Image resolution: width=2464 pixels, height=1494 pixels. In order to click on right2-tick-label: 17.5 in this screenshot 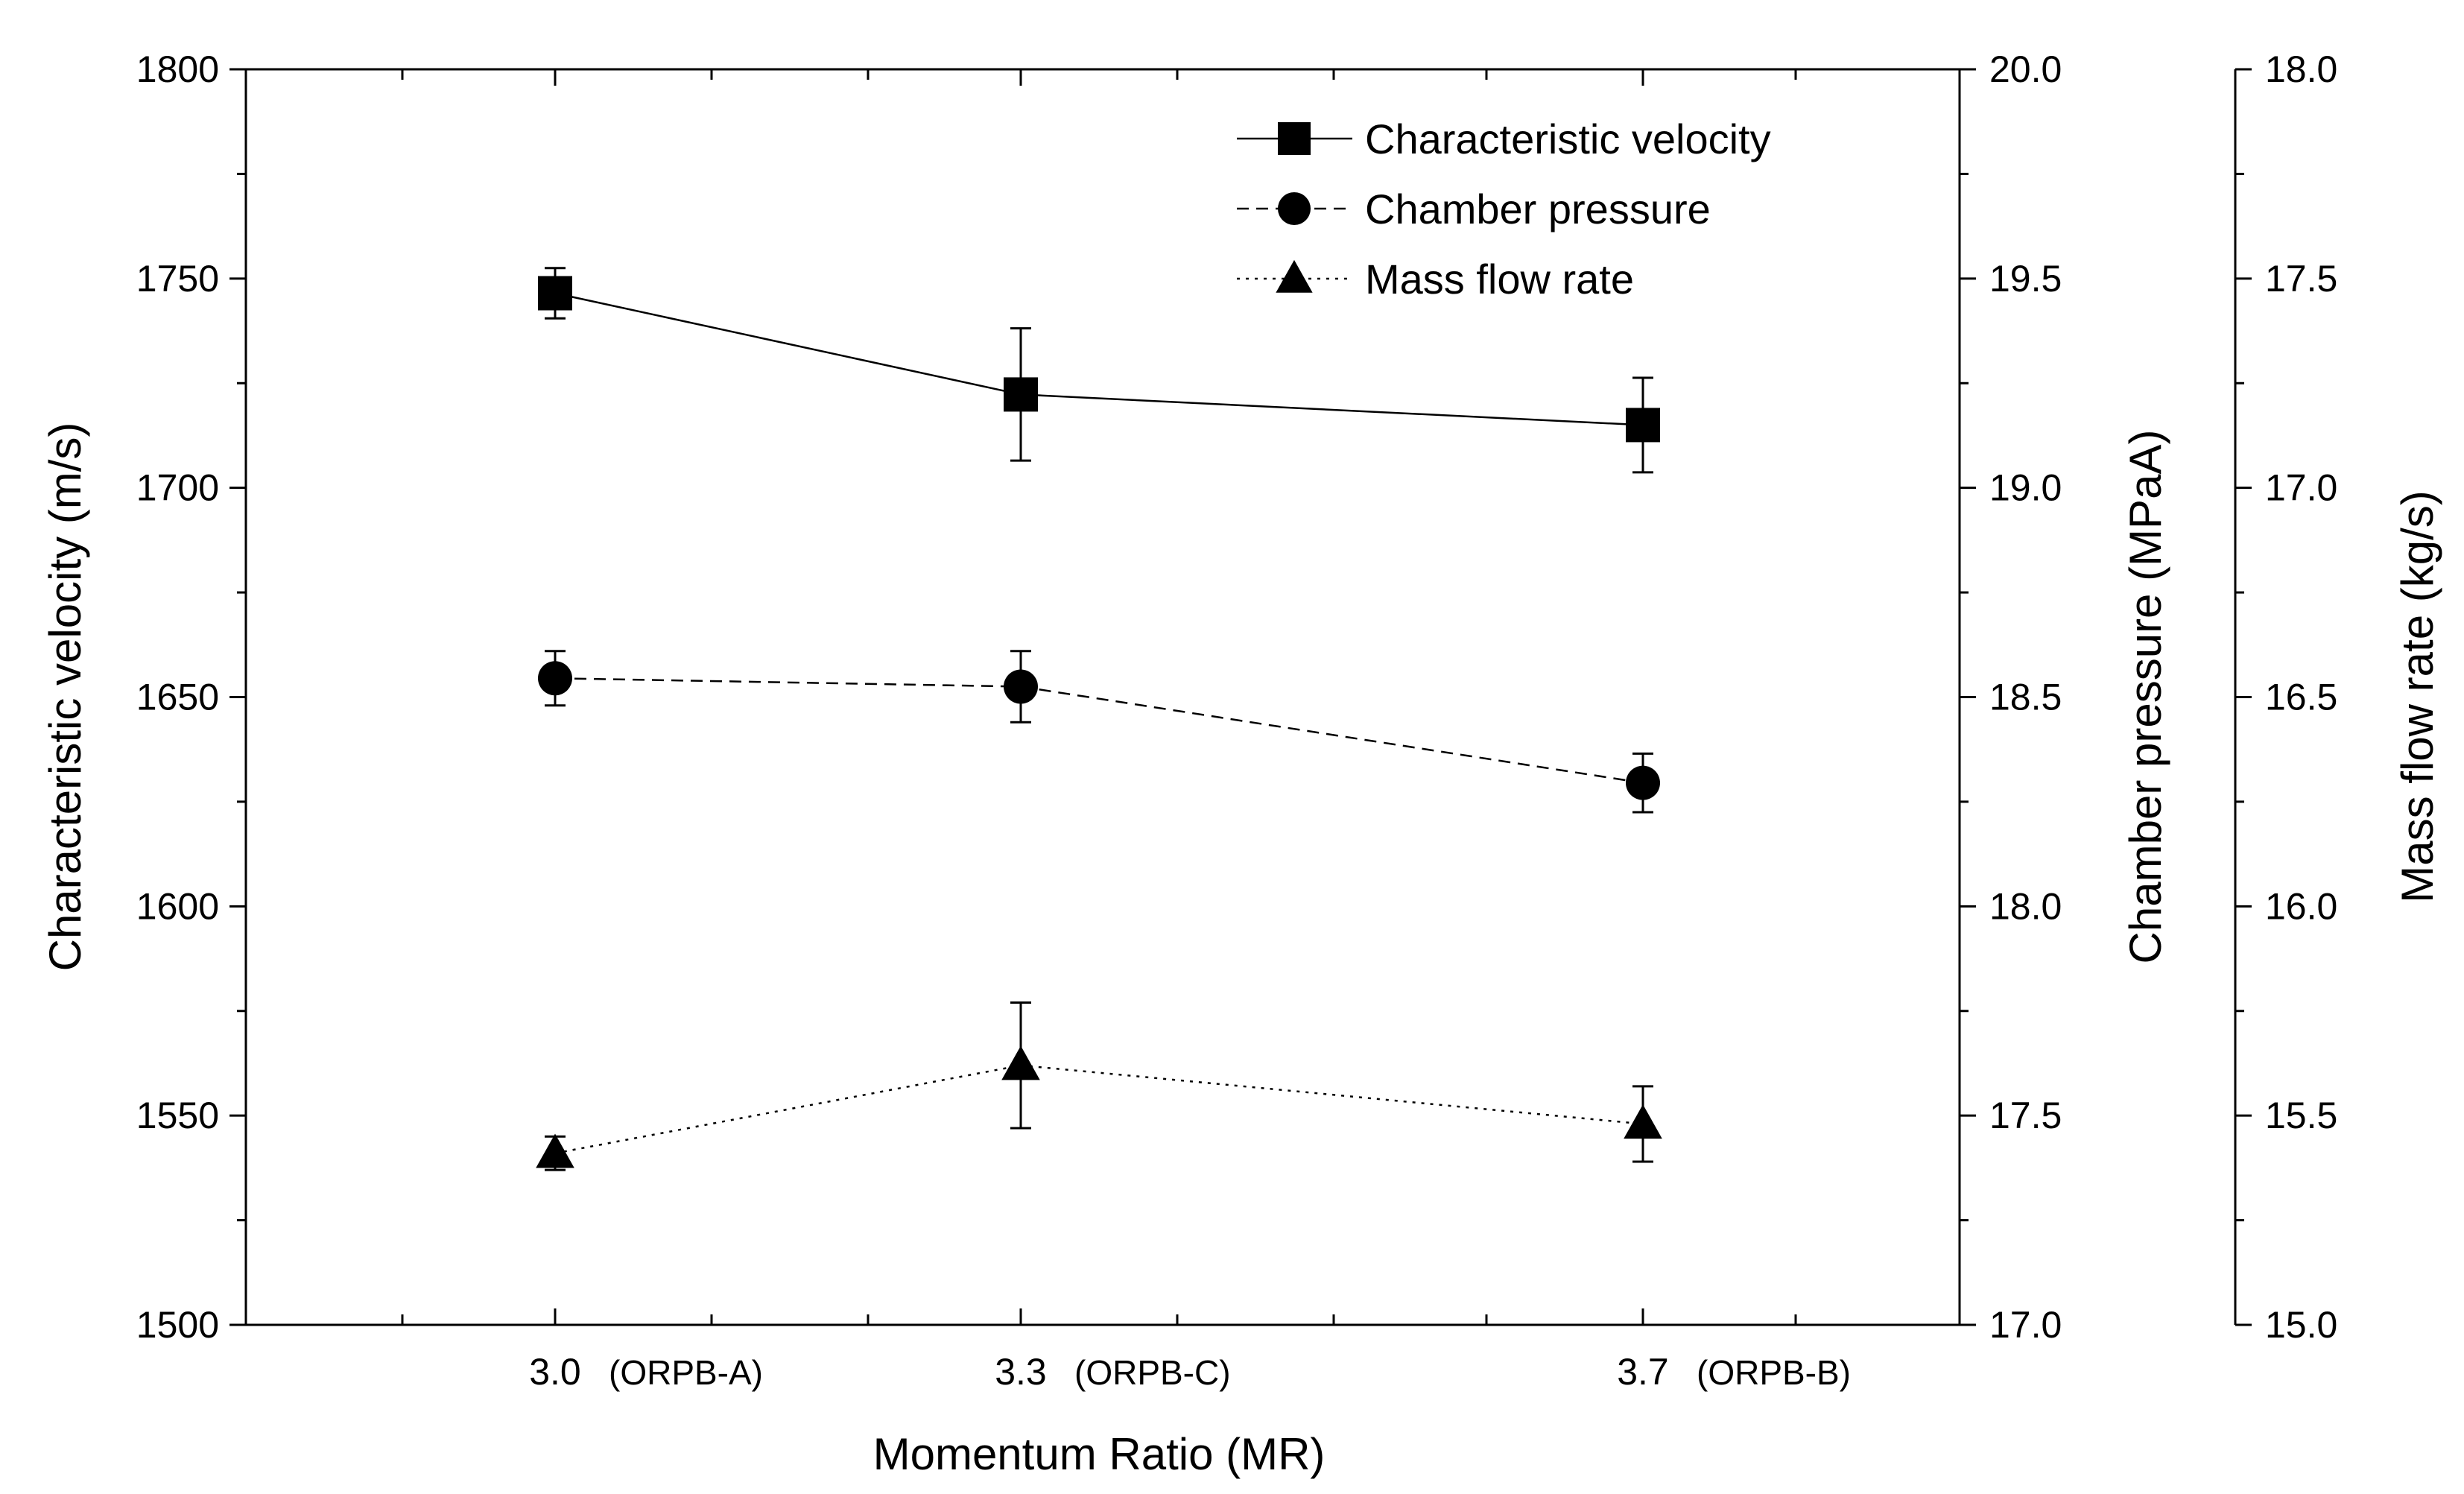, I will do `click(2301, 279)`.